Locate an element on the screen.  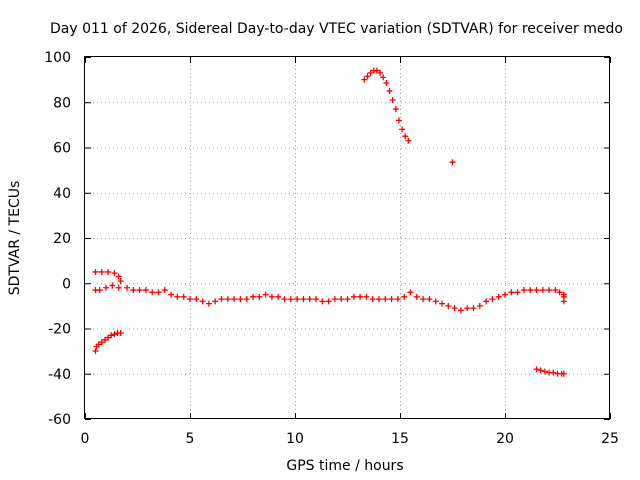
series-outlier is located at coordinates (452, 162).